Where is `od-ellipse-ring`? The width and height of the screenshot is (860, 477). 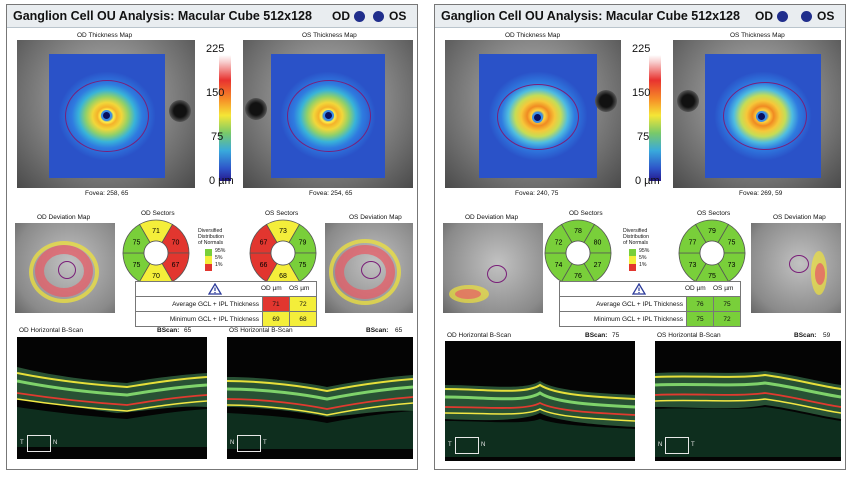
od-ellipse-ring is located at coordinates (538, 117).